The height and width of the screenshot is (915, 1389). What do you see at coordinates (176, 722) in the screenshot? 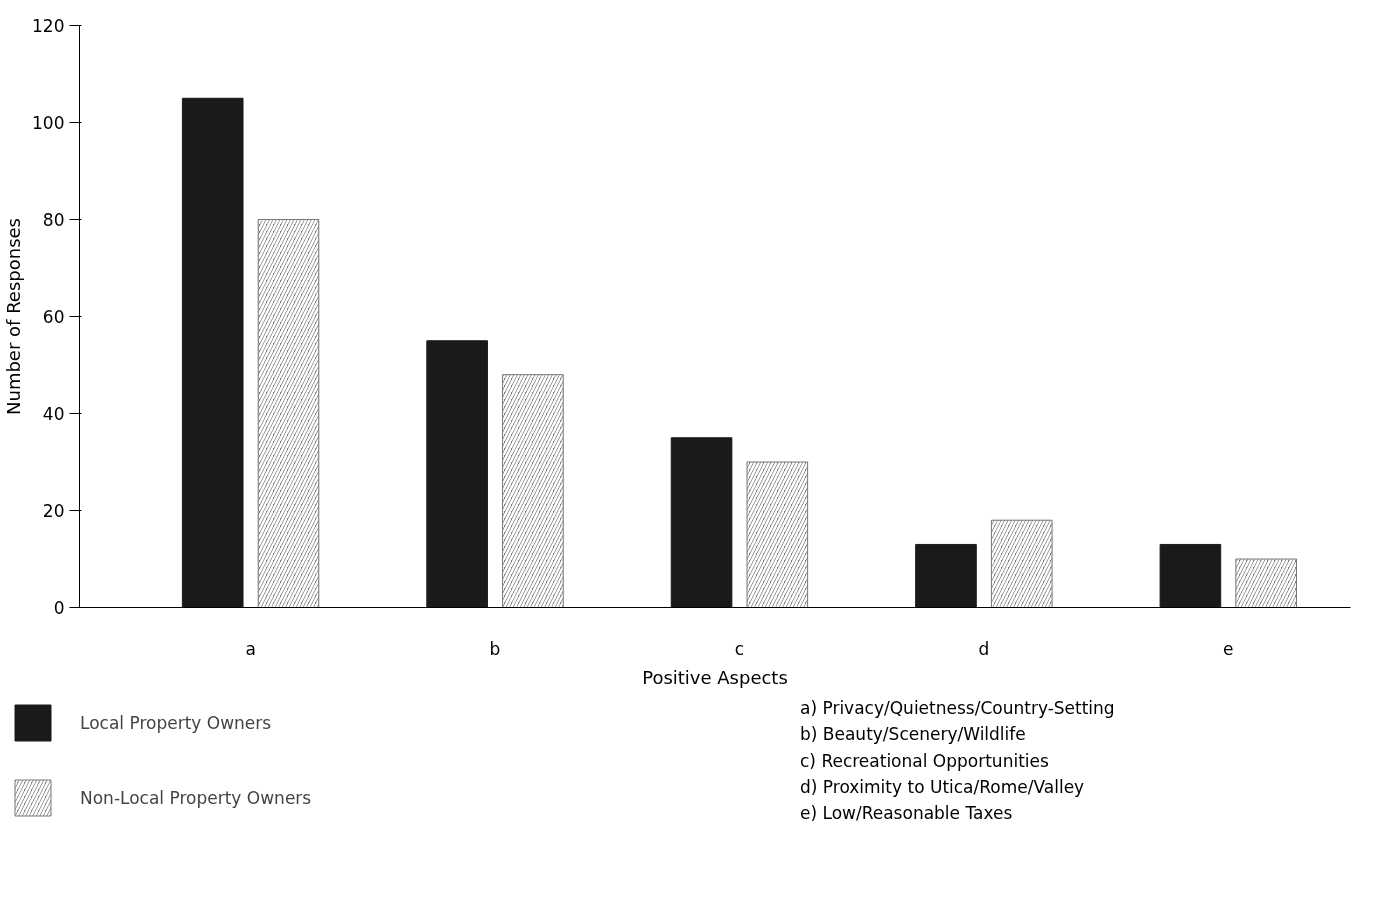
I see `legend-label: Local Property Owners` at bounding box center [176, 722].